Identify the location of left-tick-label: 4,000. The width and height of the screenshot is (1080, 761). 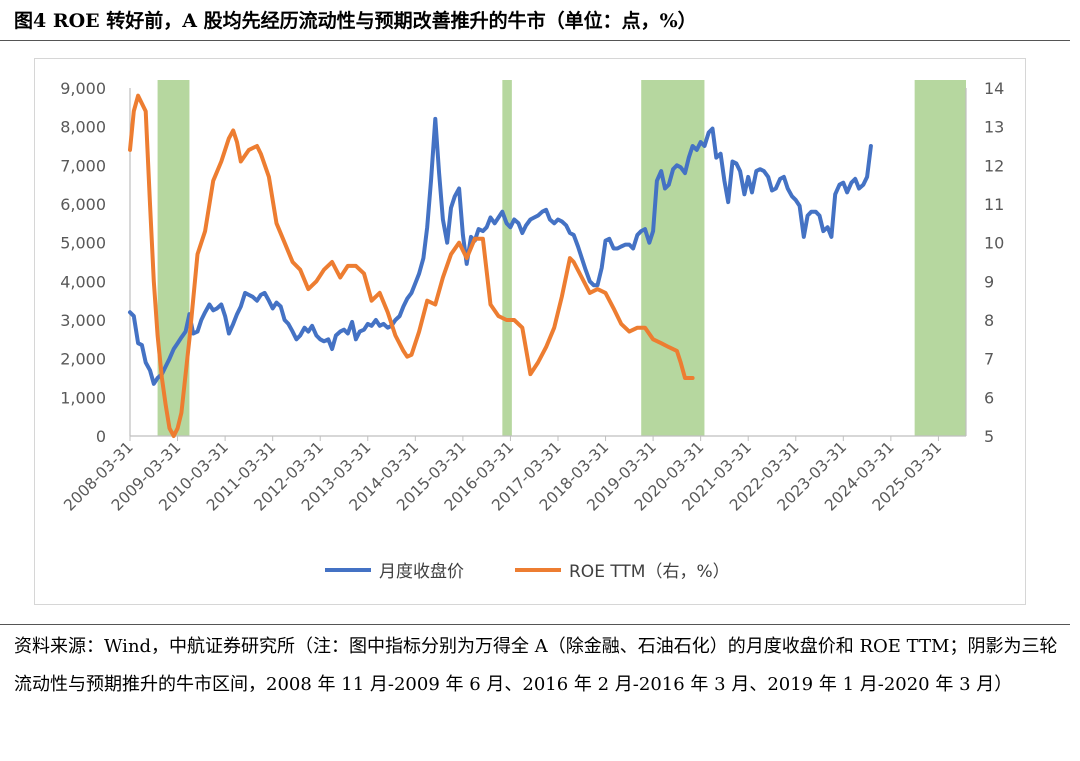
(83, 281).